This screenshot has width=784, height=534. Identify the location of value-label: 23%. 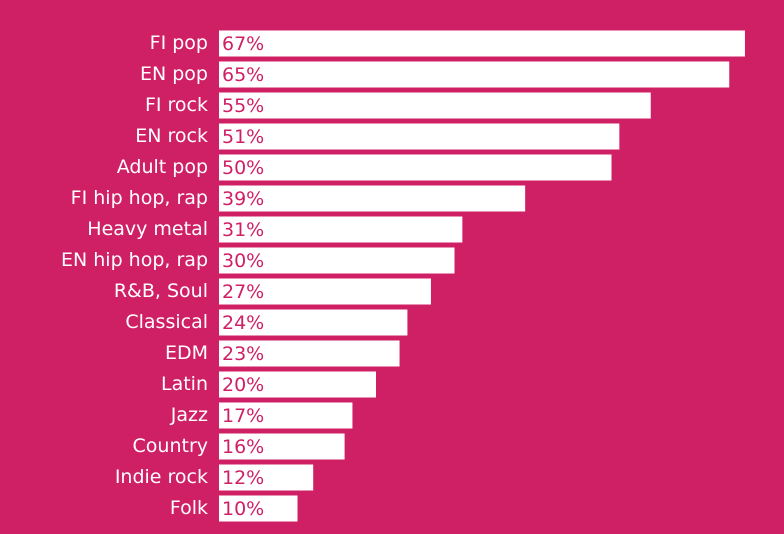
(243, 354).